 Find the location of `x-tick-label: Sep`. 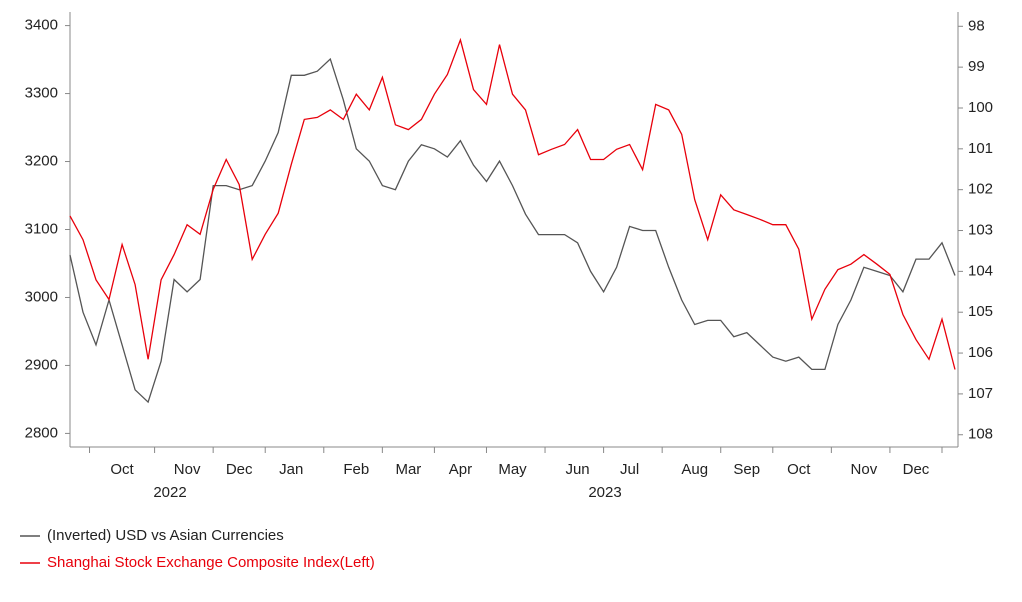

x-tick-label: Sep is located at coordinates (746, 469).